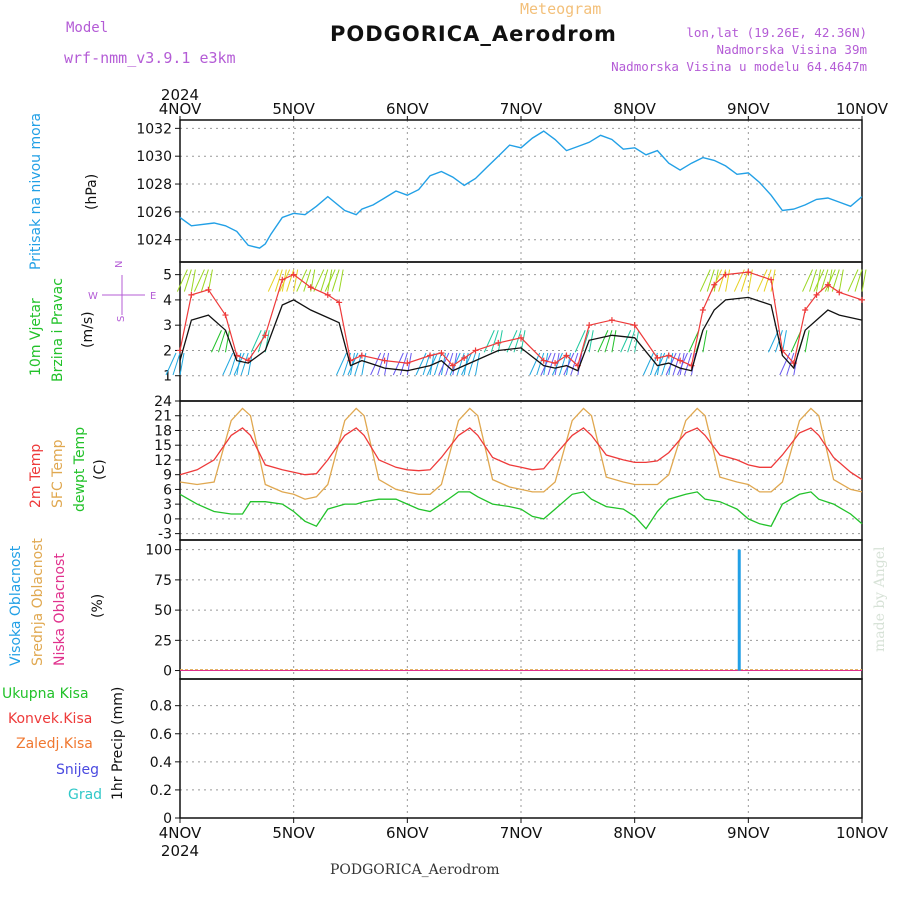 The height and width of the screenshot is (900, 900). Describe the element at coordinates (16, 605) in the screenshot. I see `cloud-high-ylabel: Visoka Oblacnost` at that location.